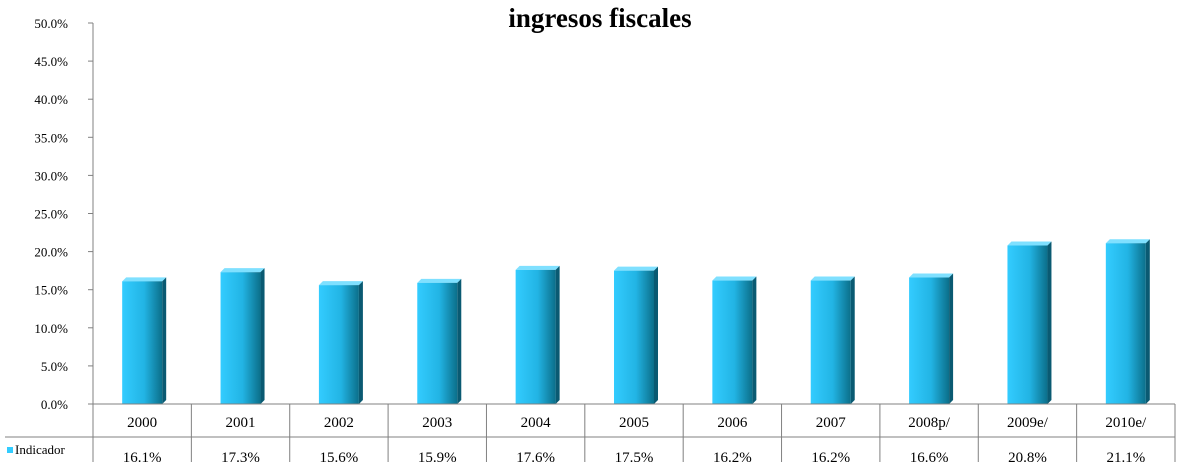 The height and width of the screenshot is (462, 1178). I want to click on y-tick-label: 20.0%, so click(51, 252).